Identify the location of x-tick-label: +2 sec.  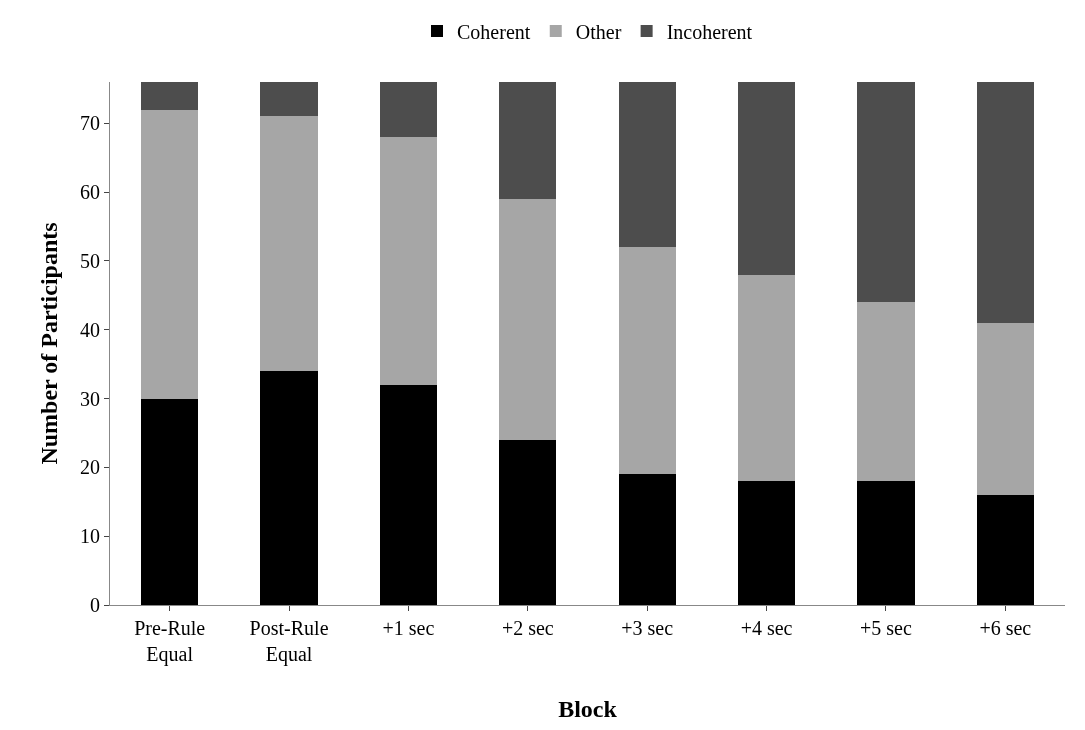
(527, 628).